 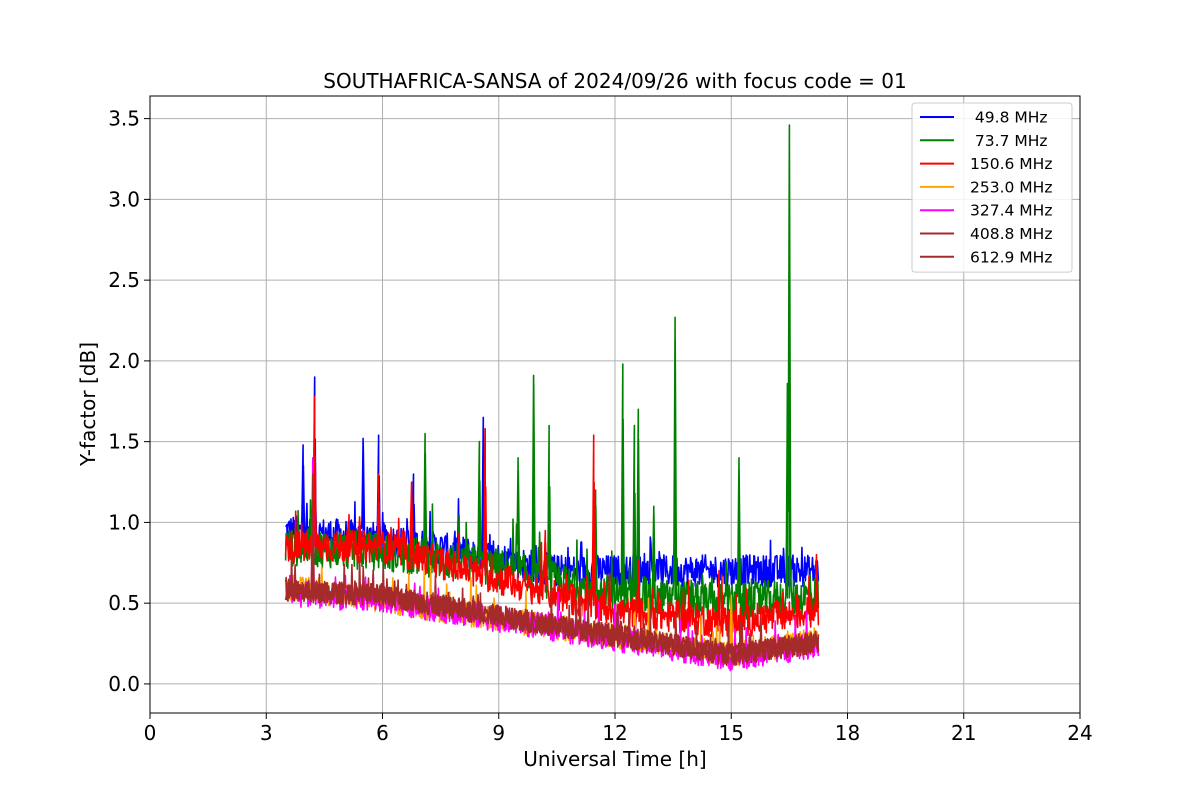 What do you see at coordinates (1009, 118) in the screenshot?
I see `legend-label: 49.8 MHz` at bounding box center [1009, 118].